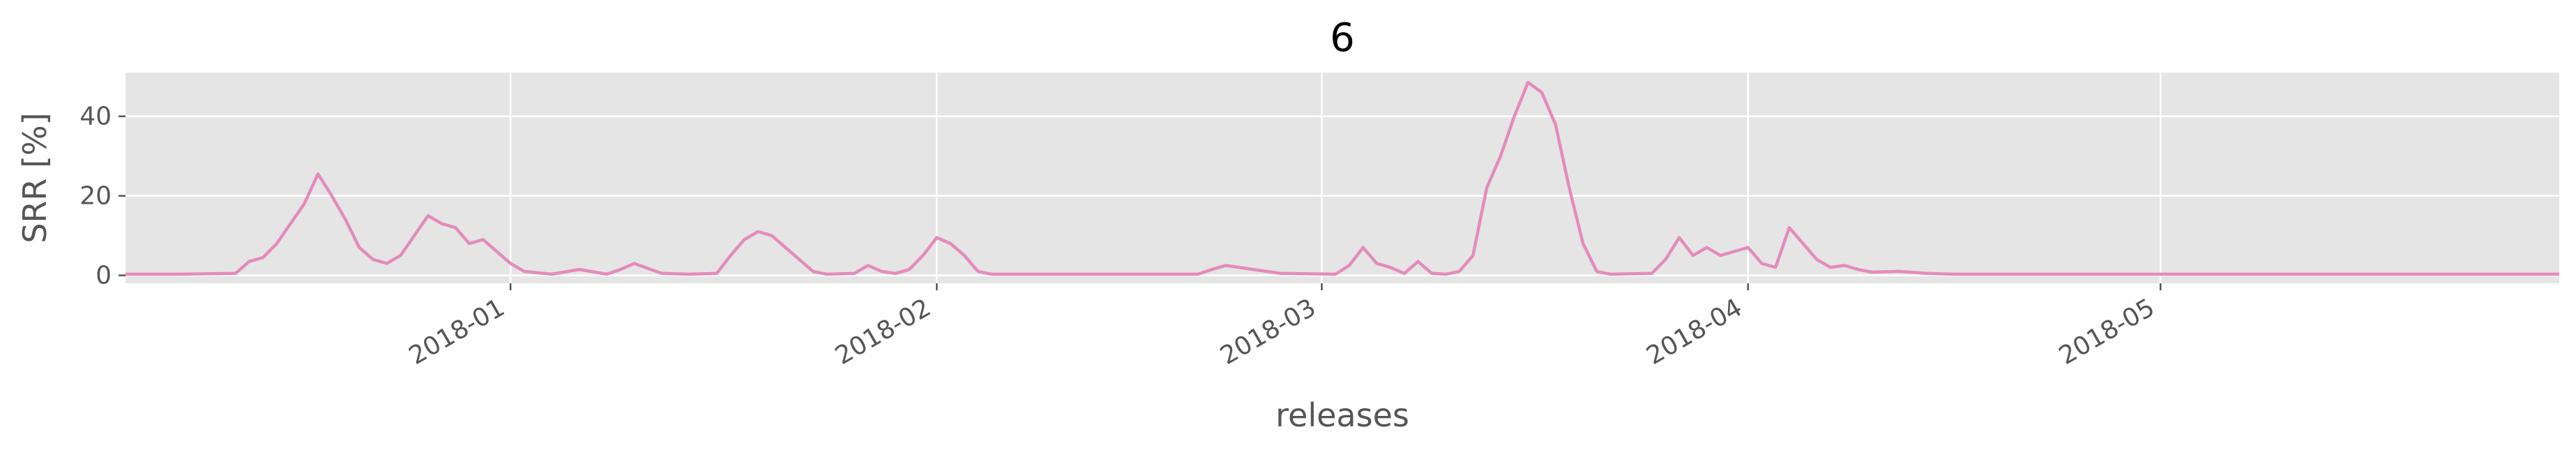 The width and height of the screenshot is (2576, 455). I want to click on y-axis-label: SRR [%], so click(35, 177).